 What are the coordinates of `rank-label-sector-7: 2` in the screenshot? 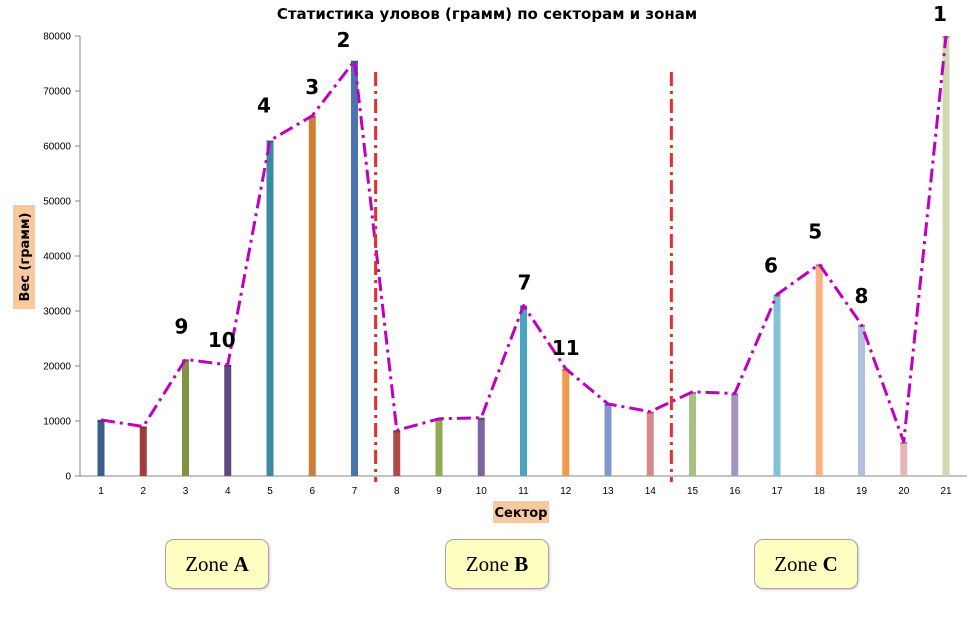 It's located at (344, 40).